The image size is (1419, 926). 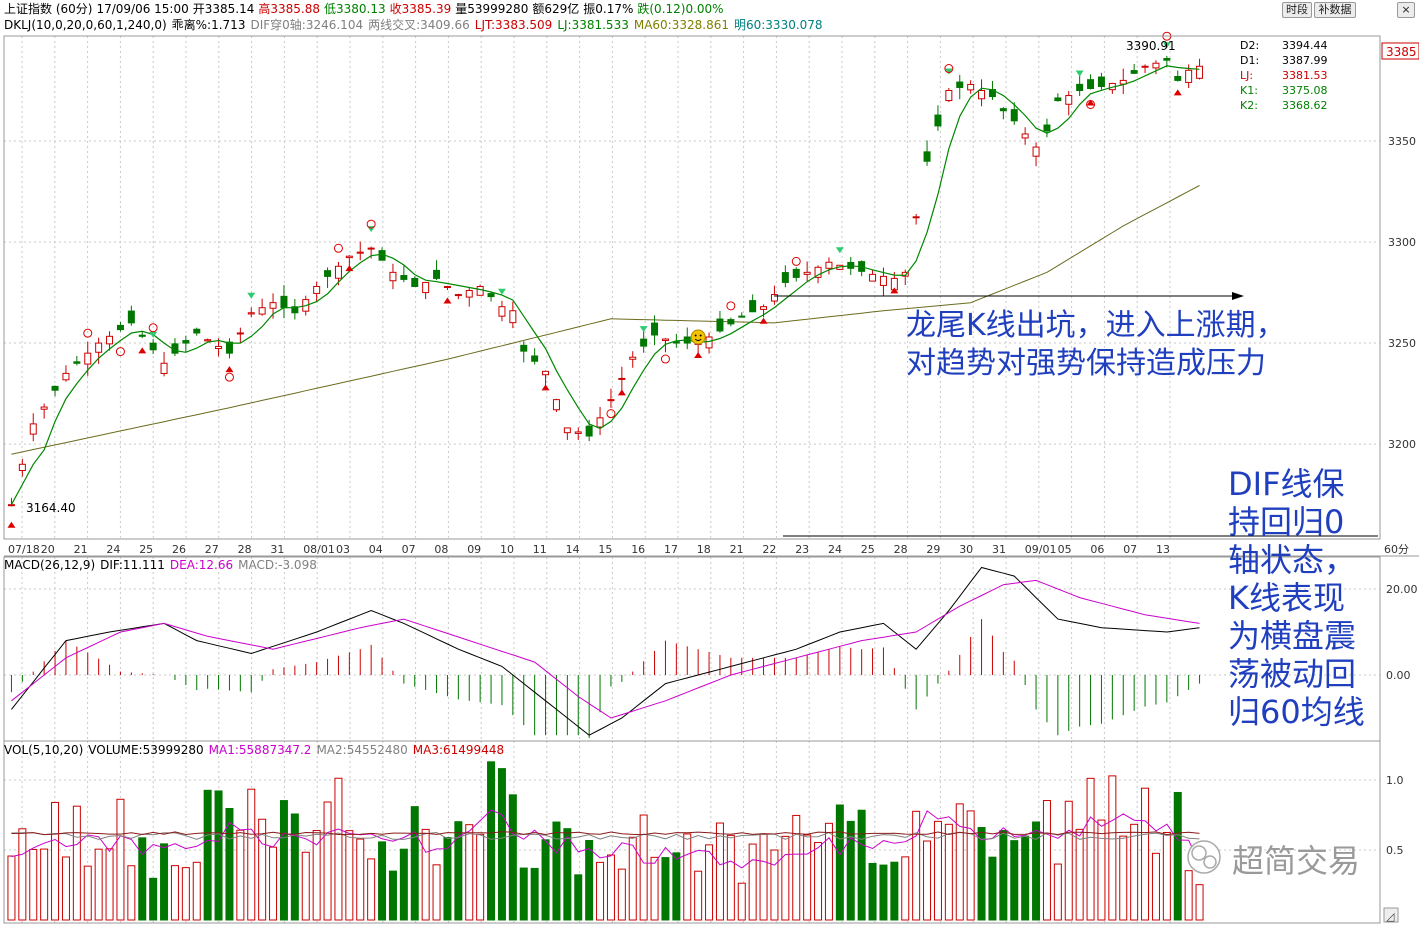 What do you see at coordinates (1401, 52) in the screenshot?
I see `current-price-label: 3385` at bounding box center [1401, 52].